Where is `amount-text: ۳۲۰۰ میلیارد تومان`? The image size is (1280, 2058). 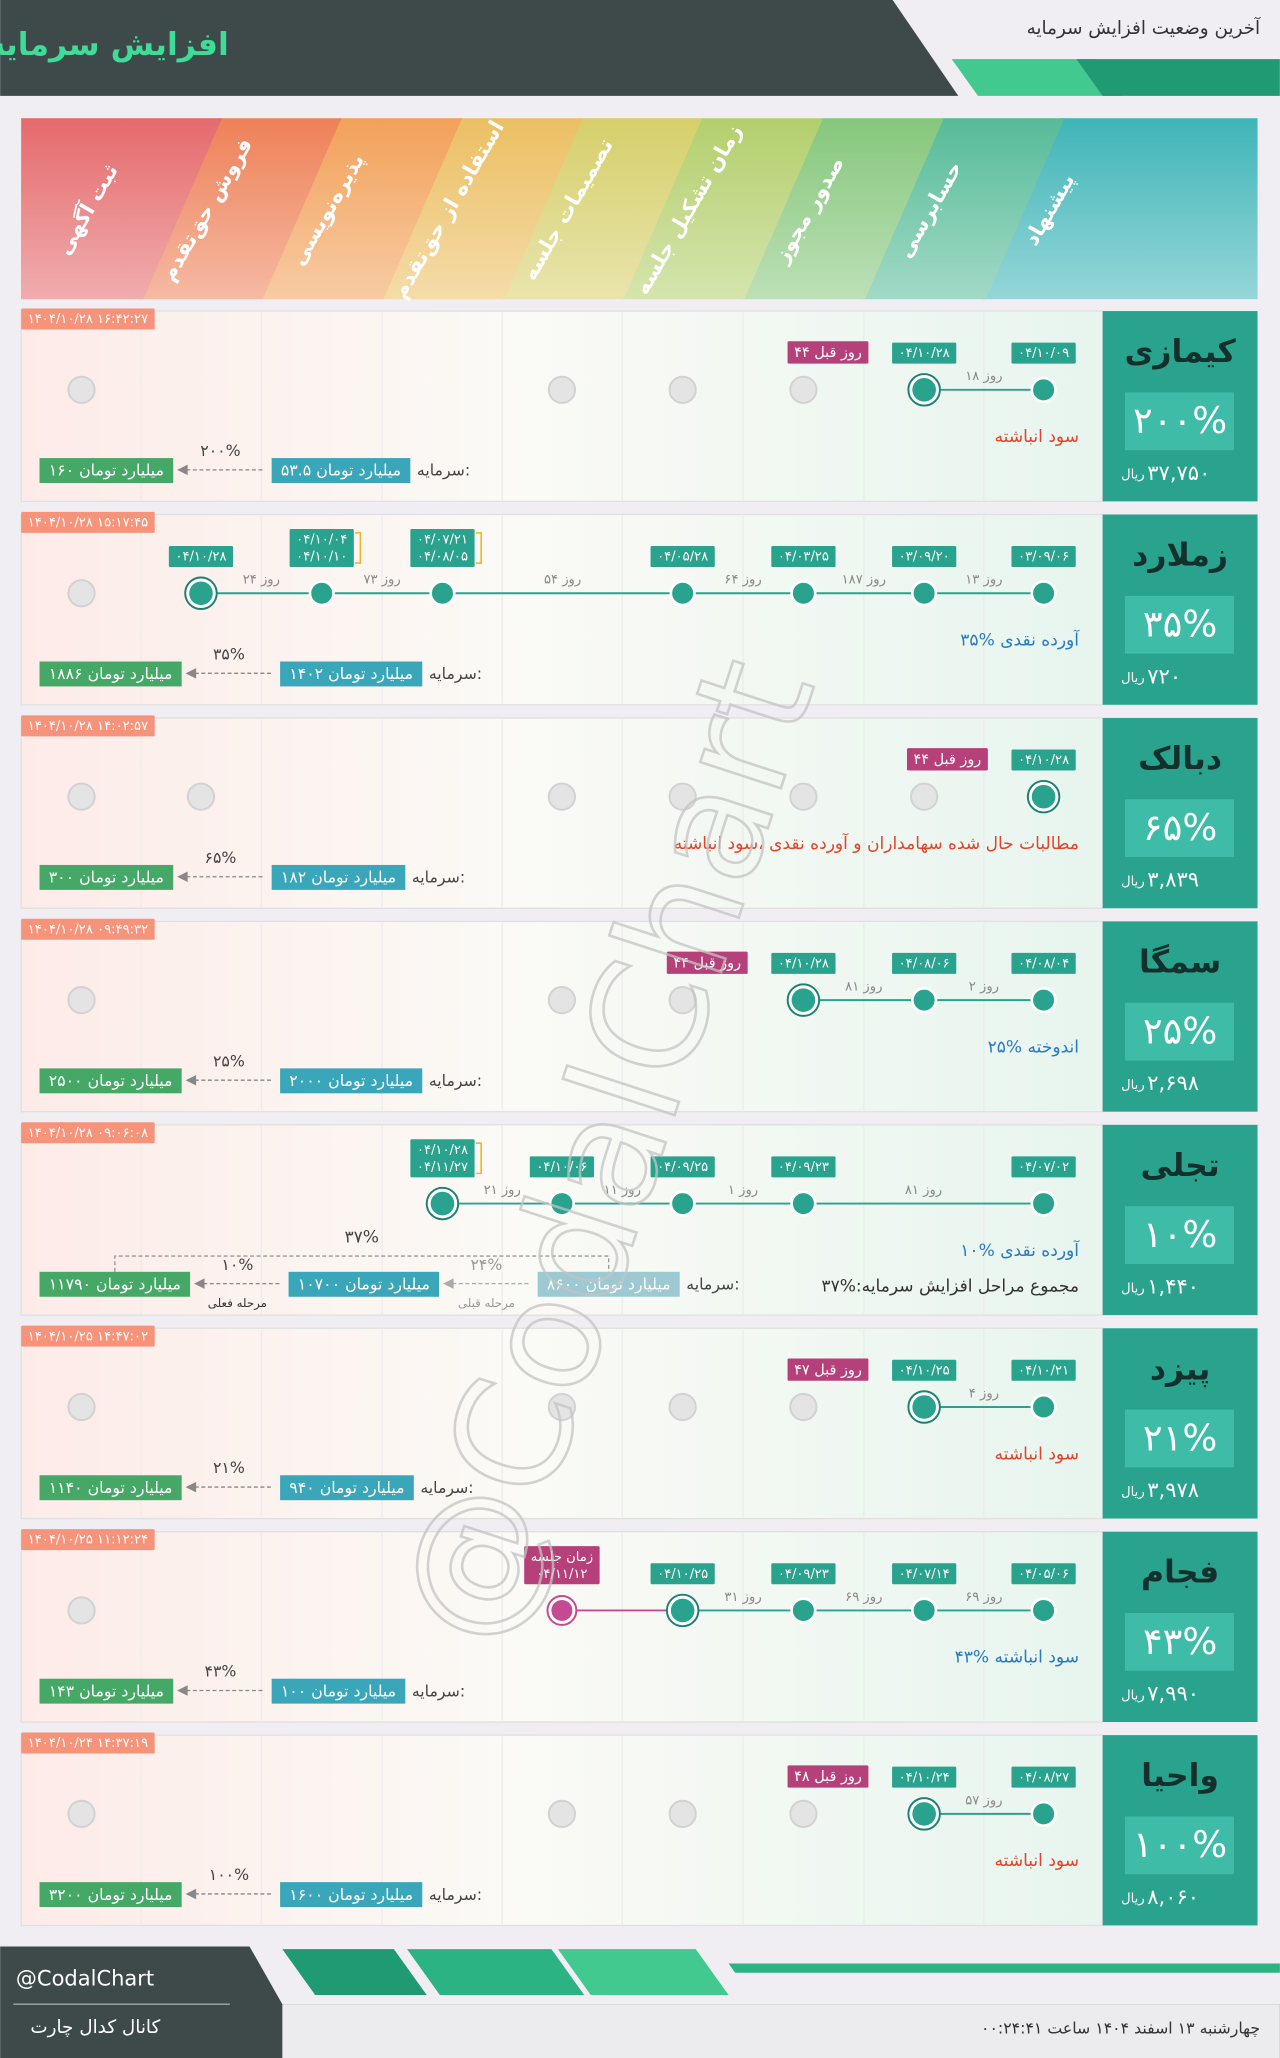
amount-text: ۳۲۰۰ میلیارد تومان is located at coordinates (111, 1895).